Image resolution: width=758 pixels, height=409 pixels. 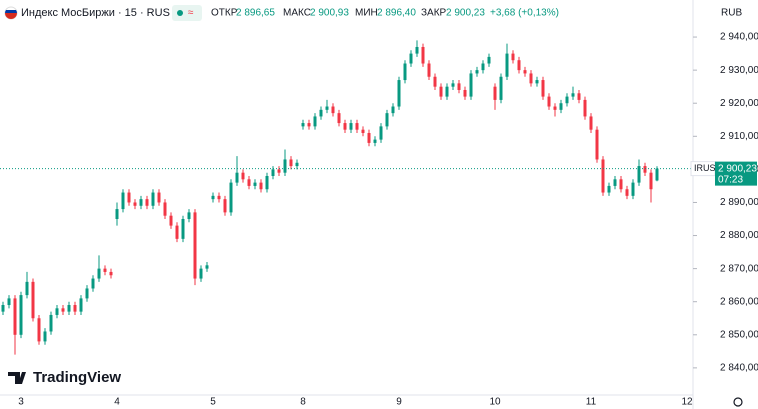 I want to click on currency: RUB, so click(x=731, y=13).